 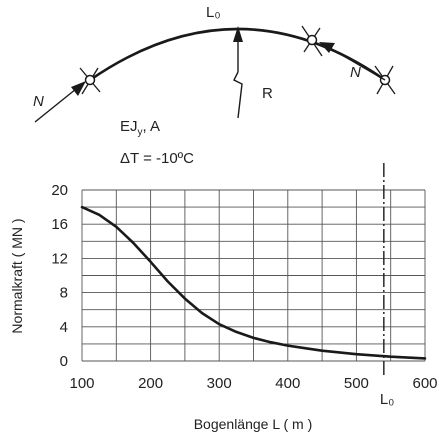 I want to click on radius-label: R, so click(x=267, y=93).